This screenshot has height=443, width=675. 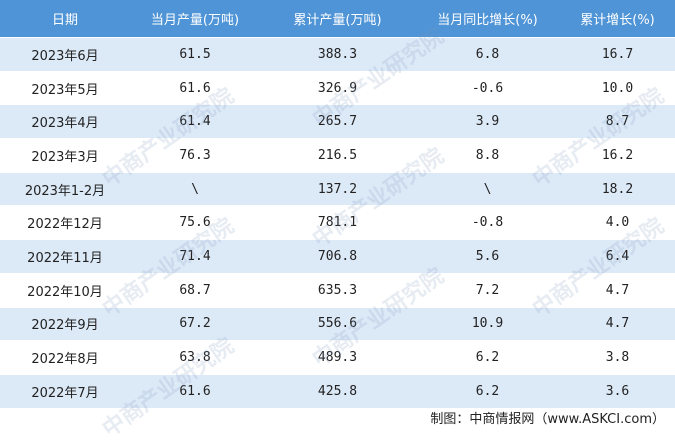 I want to click on value-cell: 10.9, so click(x=487, y=323).